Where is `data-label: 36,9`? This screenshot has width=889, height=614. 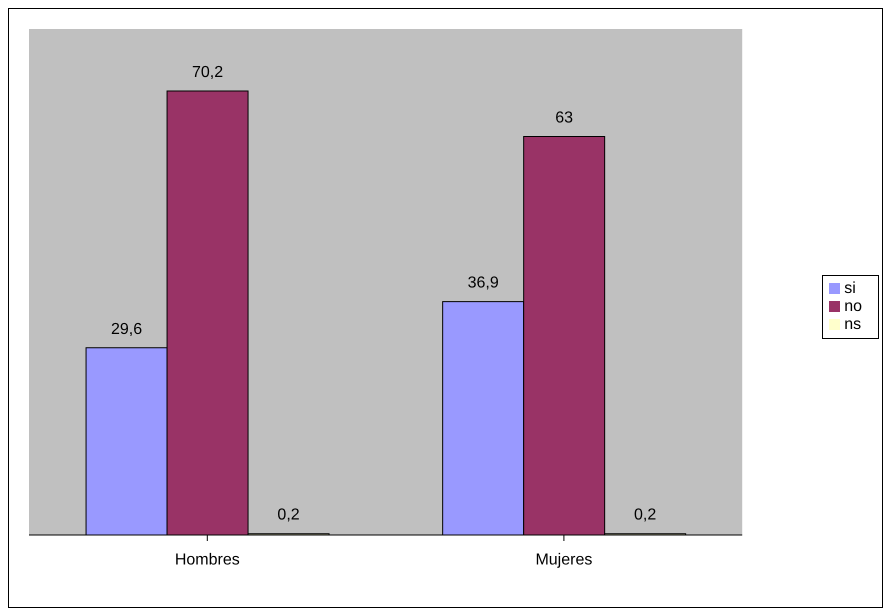 data-label: 36,9 is located at coordinates (483, 283).